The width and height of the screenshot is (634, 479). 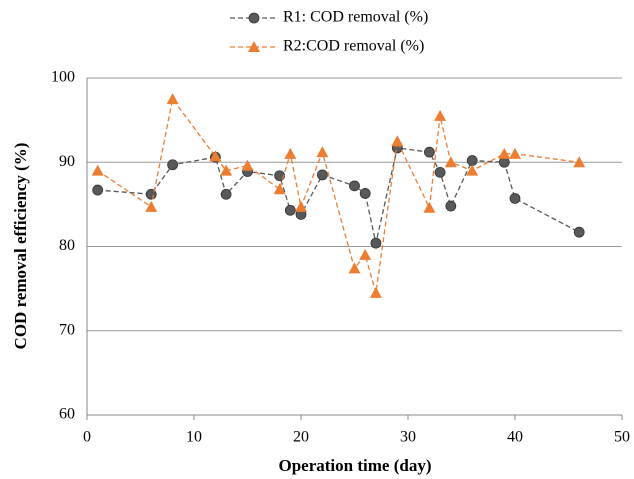 I want to click on y-tick-label: 90, so click(x=67, y=161).